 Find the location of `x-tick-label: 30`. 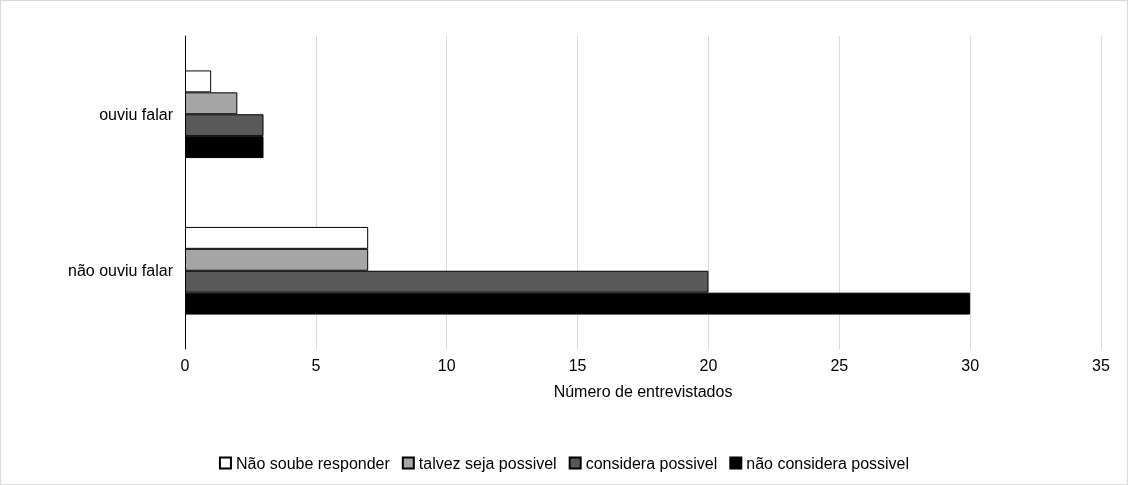

x-tick-label: 30 is located at coordinates (970, 365).